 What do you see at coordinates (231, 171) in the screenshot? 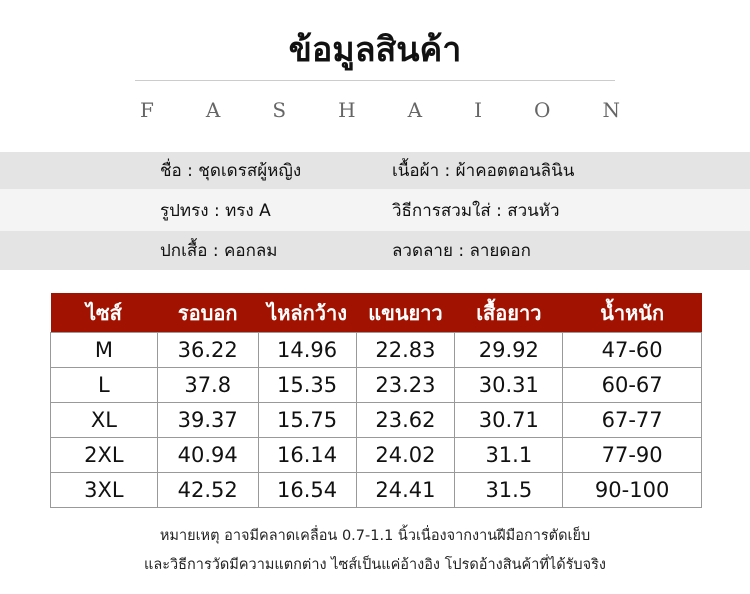
I see `info-name: ชื่อ : ชุดเดรสผู้หญิง` at bounding box center [231, 171].